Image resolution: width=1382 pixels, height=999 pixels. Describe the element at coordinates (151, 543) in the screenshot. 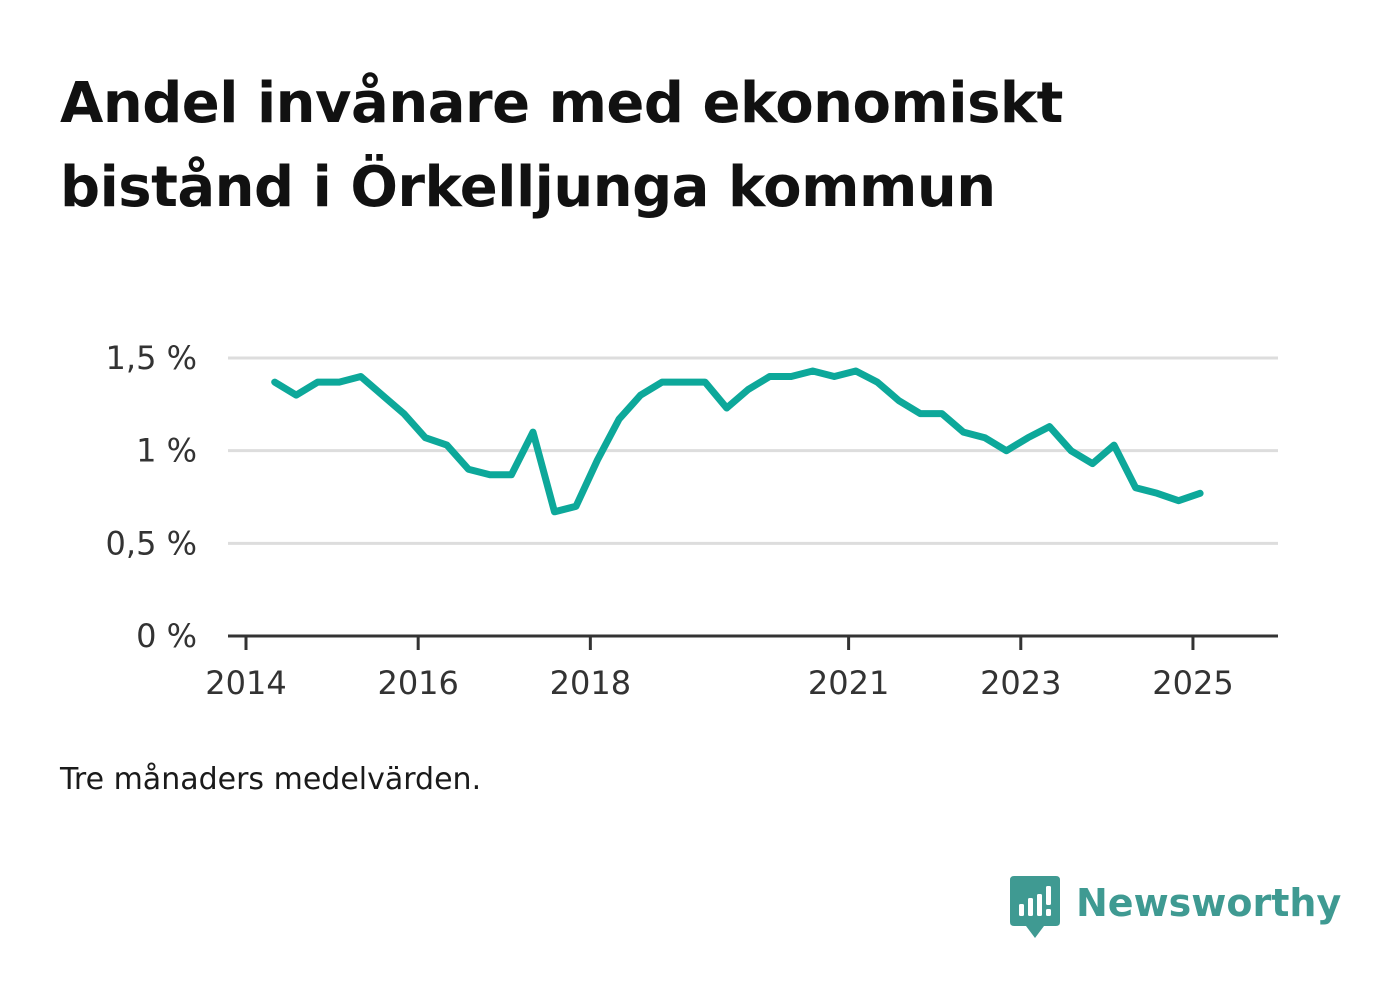

I see `y-tick-label: 0,5 %` at that location.